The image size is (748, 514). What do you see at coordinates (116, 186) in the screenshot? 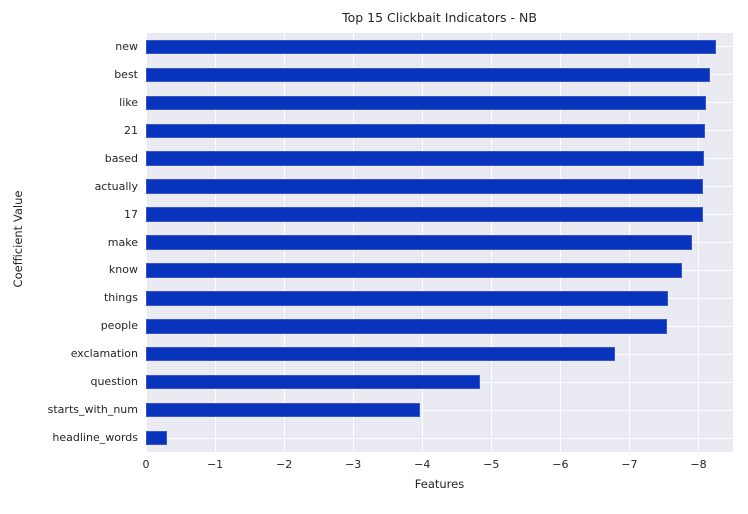
I see `y-tick-label-actually: actually` at bounding box center [116, 186].